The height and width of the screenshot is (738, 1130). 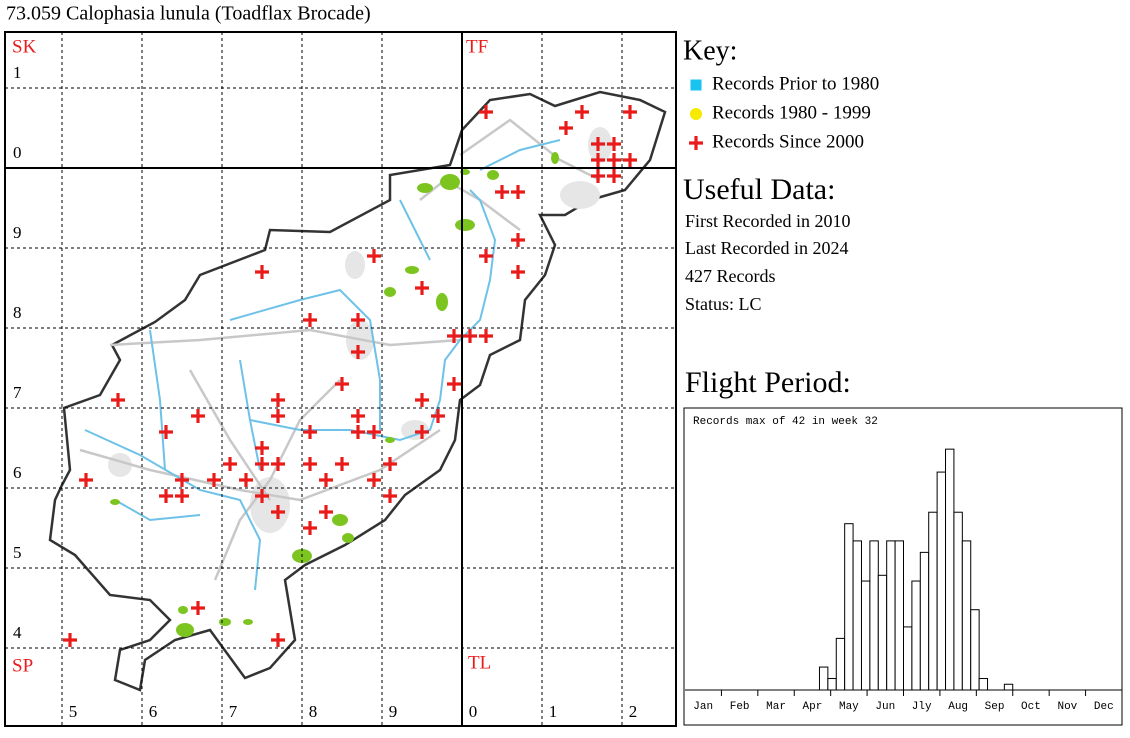 I want to click on x-tick-label: 2, so click(x=633, y=711).